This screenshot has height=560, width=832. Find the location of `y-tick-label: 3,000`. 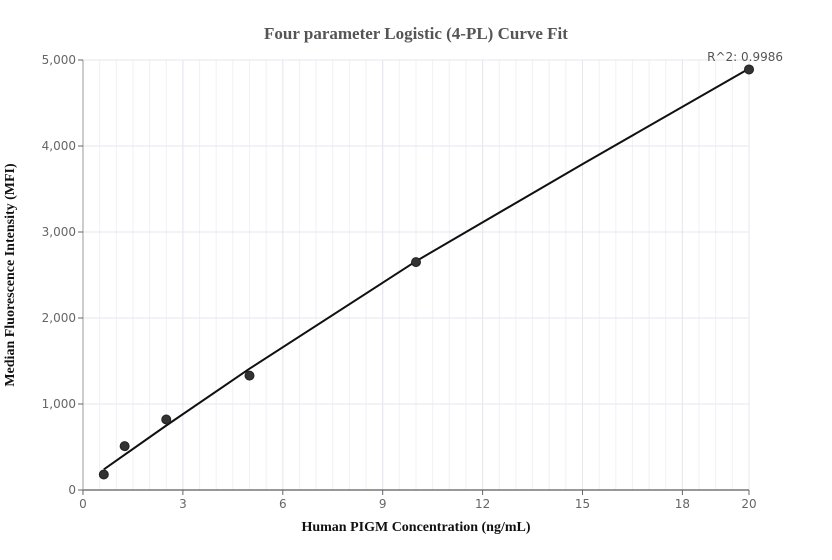

y-tick-label: 3,000 is located at coordinates (59, 232).